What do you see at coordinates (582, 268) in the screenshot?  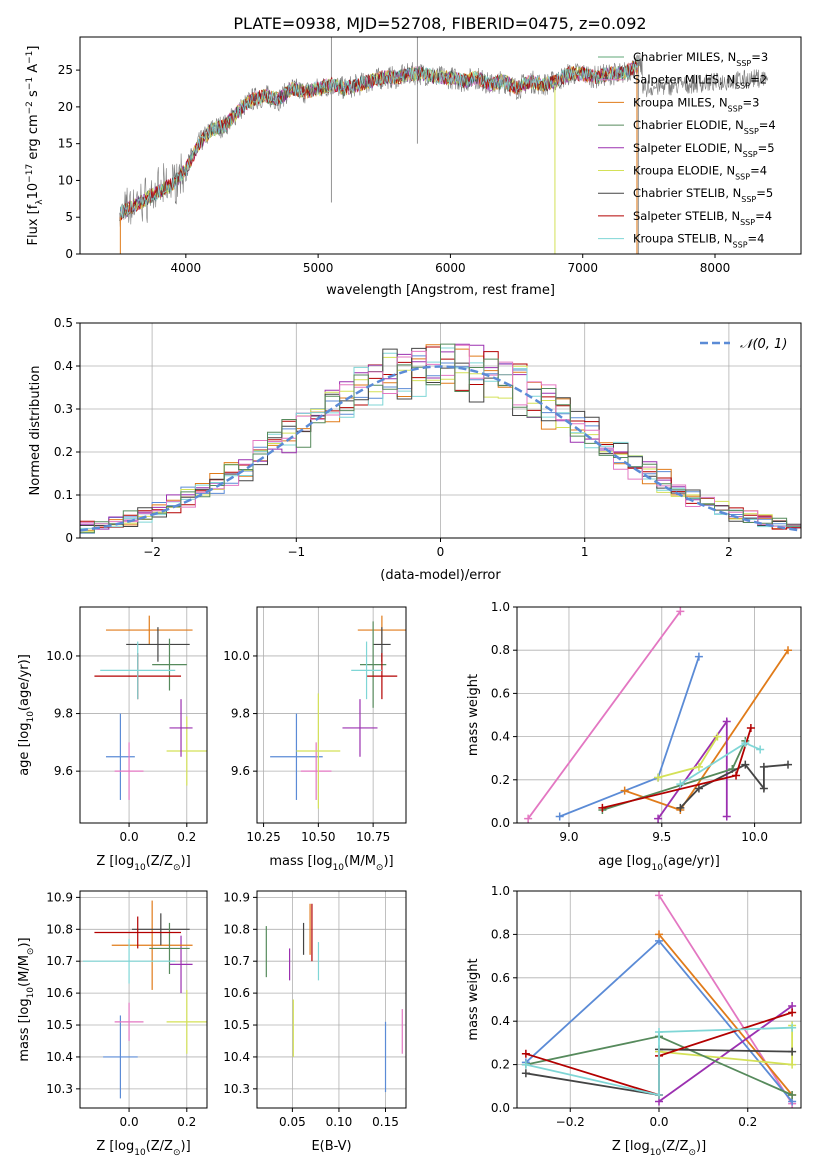 I see `x-tick-label: 7000` at bounding box center [582, 268].